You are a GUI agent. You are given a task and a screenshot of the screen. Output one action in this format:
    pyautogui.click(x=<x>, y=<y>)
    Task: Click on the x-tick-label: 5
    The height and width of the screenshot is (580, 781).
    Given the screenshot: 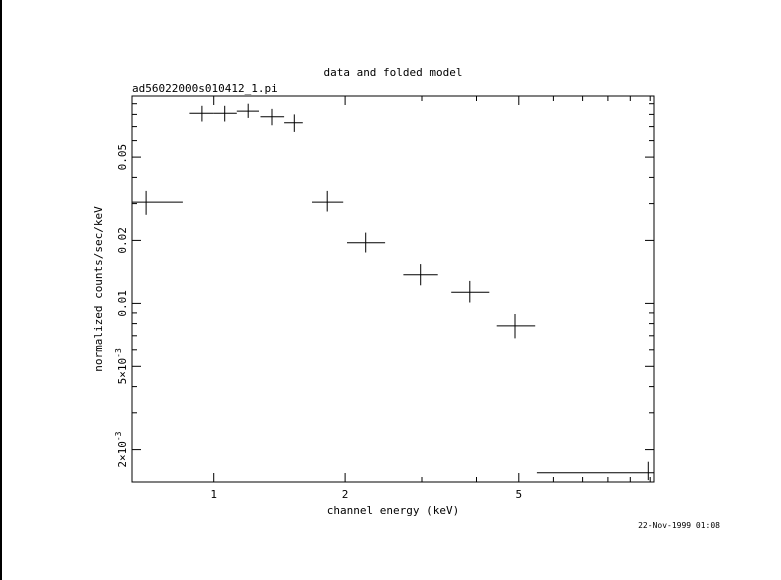 What is the action you would take?
    pyautogui.click(x=518, y=494)
    